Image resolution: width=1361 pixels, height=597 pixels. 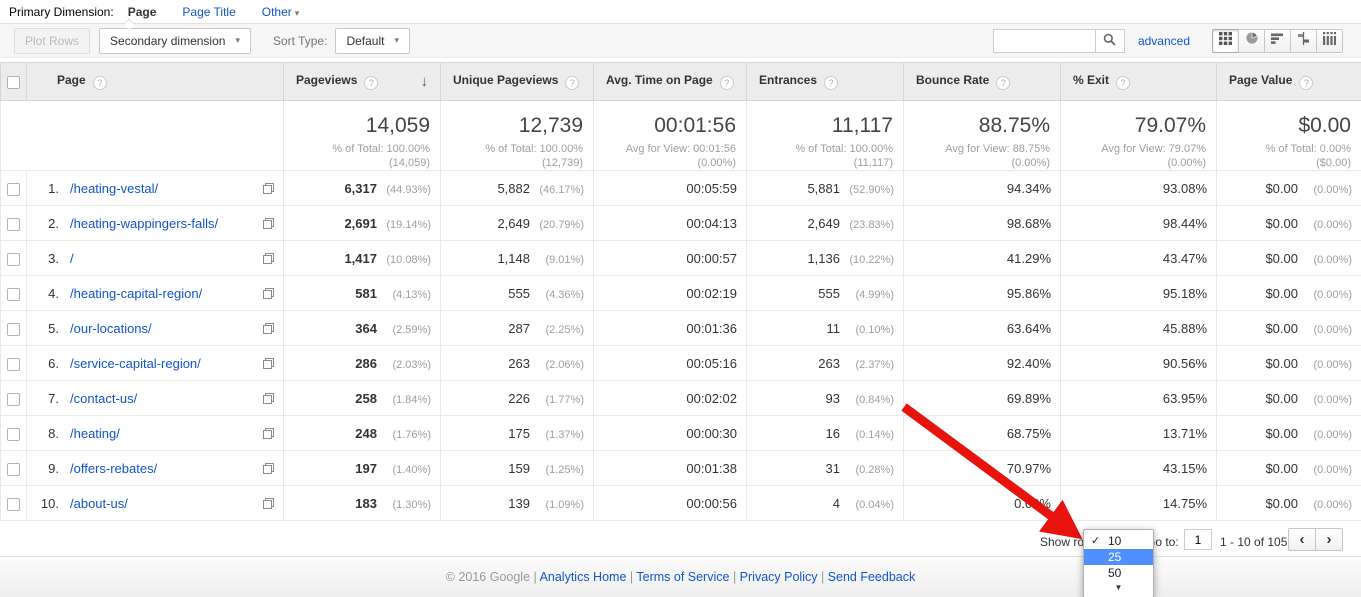 I want to click on cell-page: 2. /heating-wappingers-falls/, so click(x=155, y=223).